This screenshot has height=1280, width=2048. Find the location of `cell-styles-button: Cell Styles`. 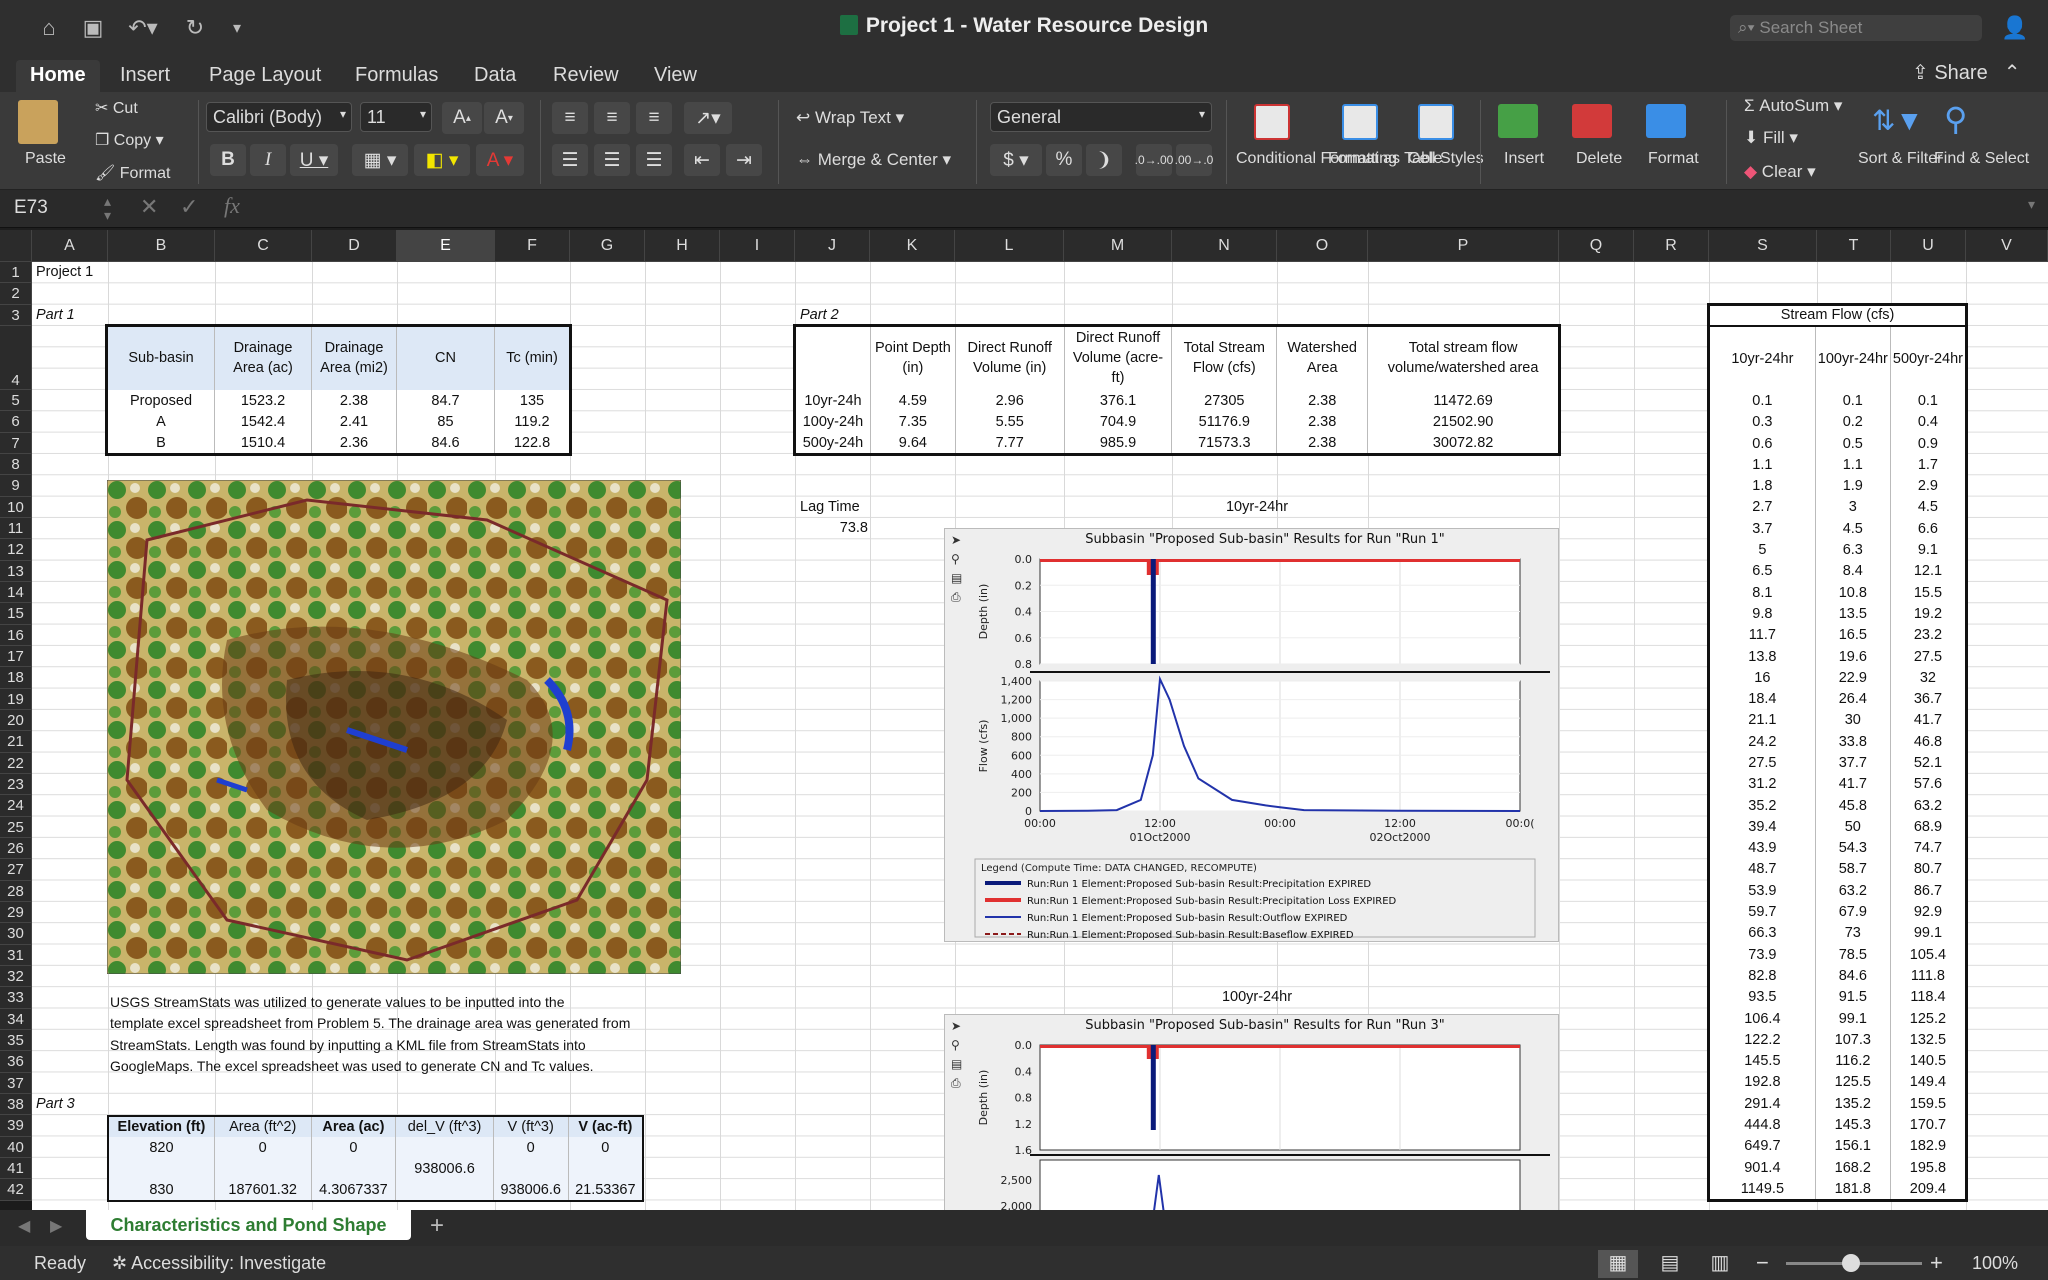

cell-styles-button: Cell Styles is located at coordinates (1446, 158).